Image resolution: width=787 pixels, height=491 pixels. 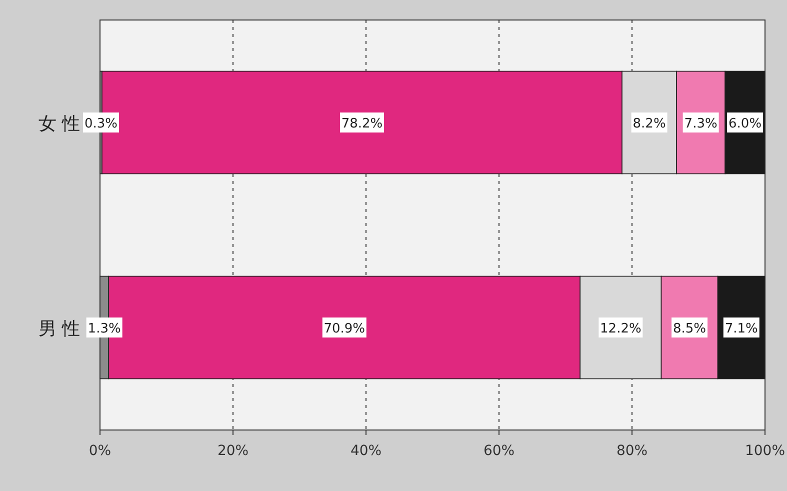 I want to click on y-tick-label: 女 性, so click(x=59, y=124).